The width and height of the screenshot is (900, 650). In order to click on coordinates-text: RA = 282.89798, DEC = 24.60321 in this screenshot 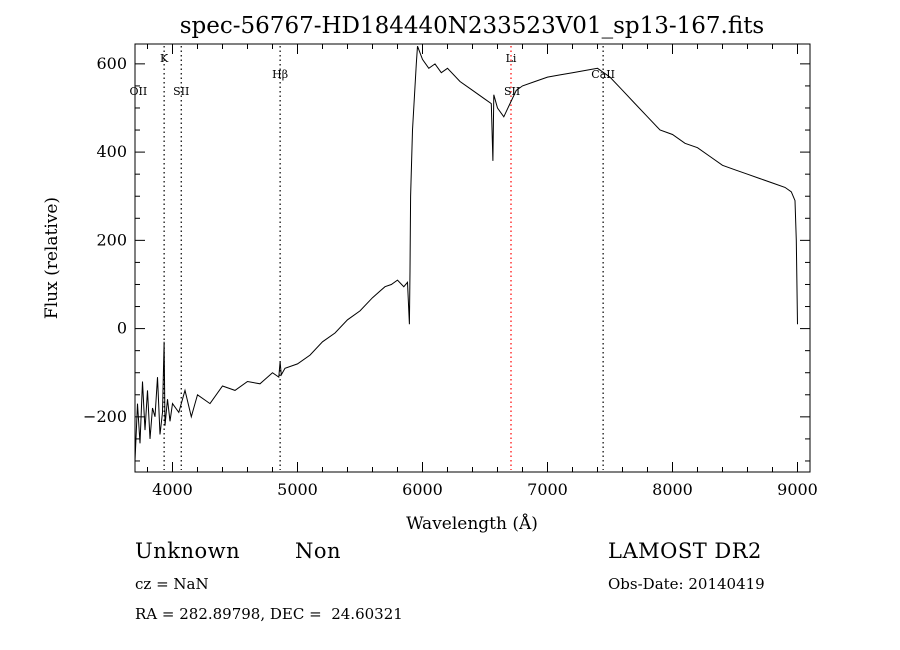, I will do `click(269, 614)`.